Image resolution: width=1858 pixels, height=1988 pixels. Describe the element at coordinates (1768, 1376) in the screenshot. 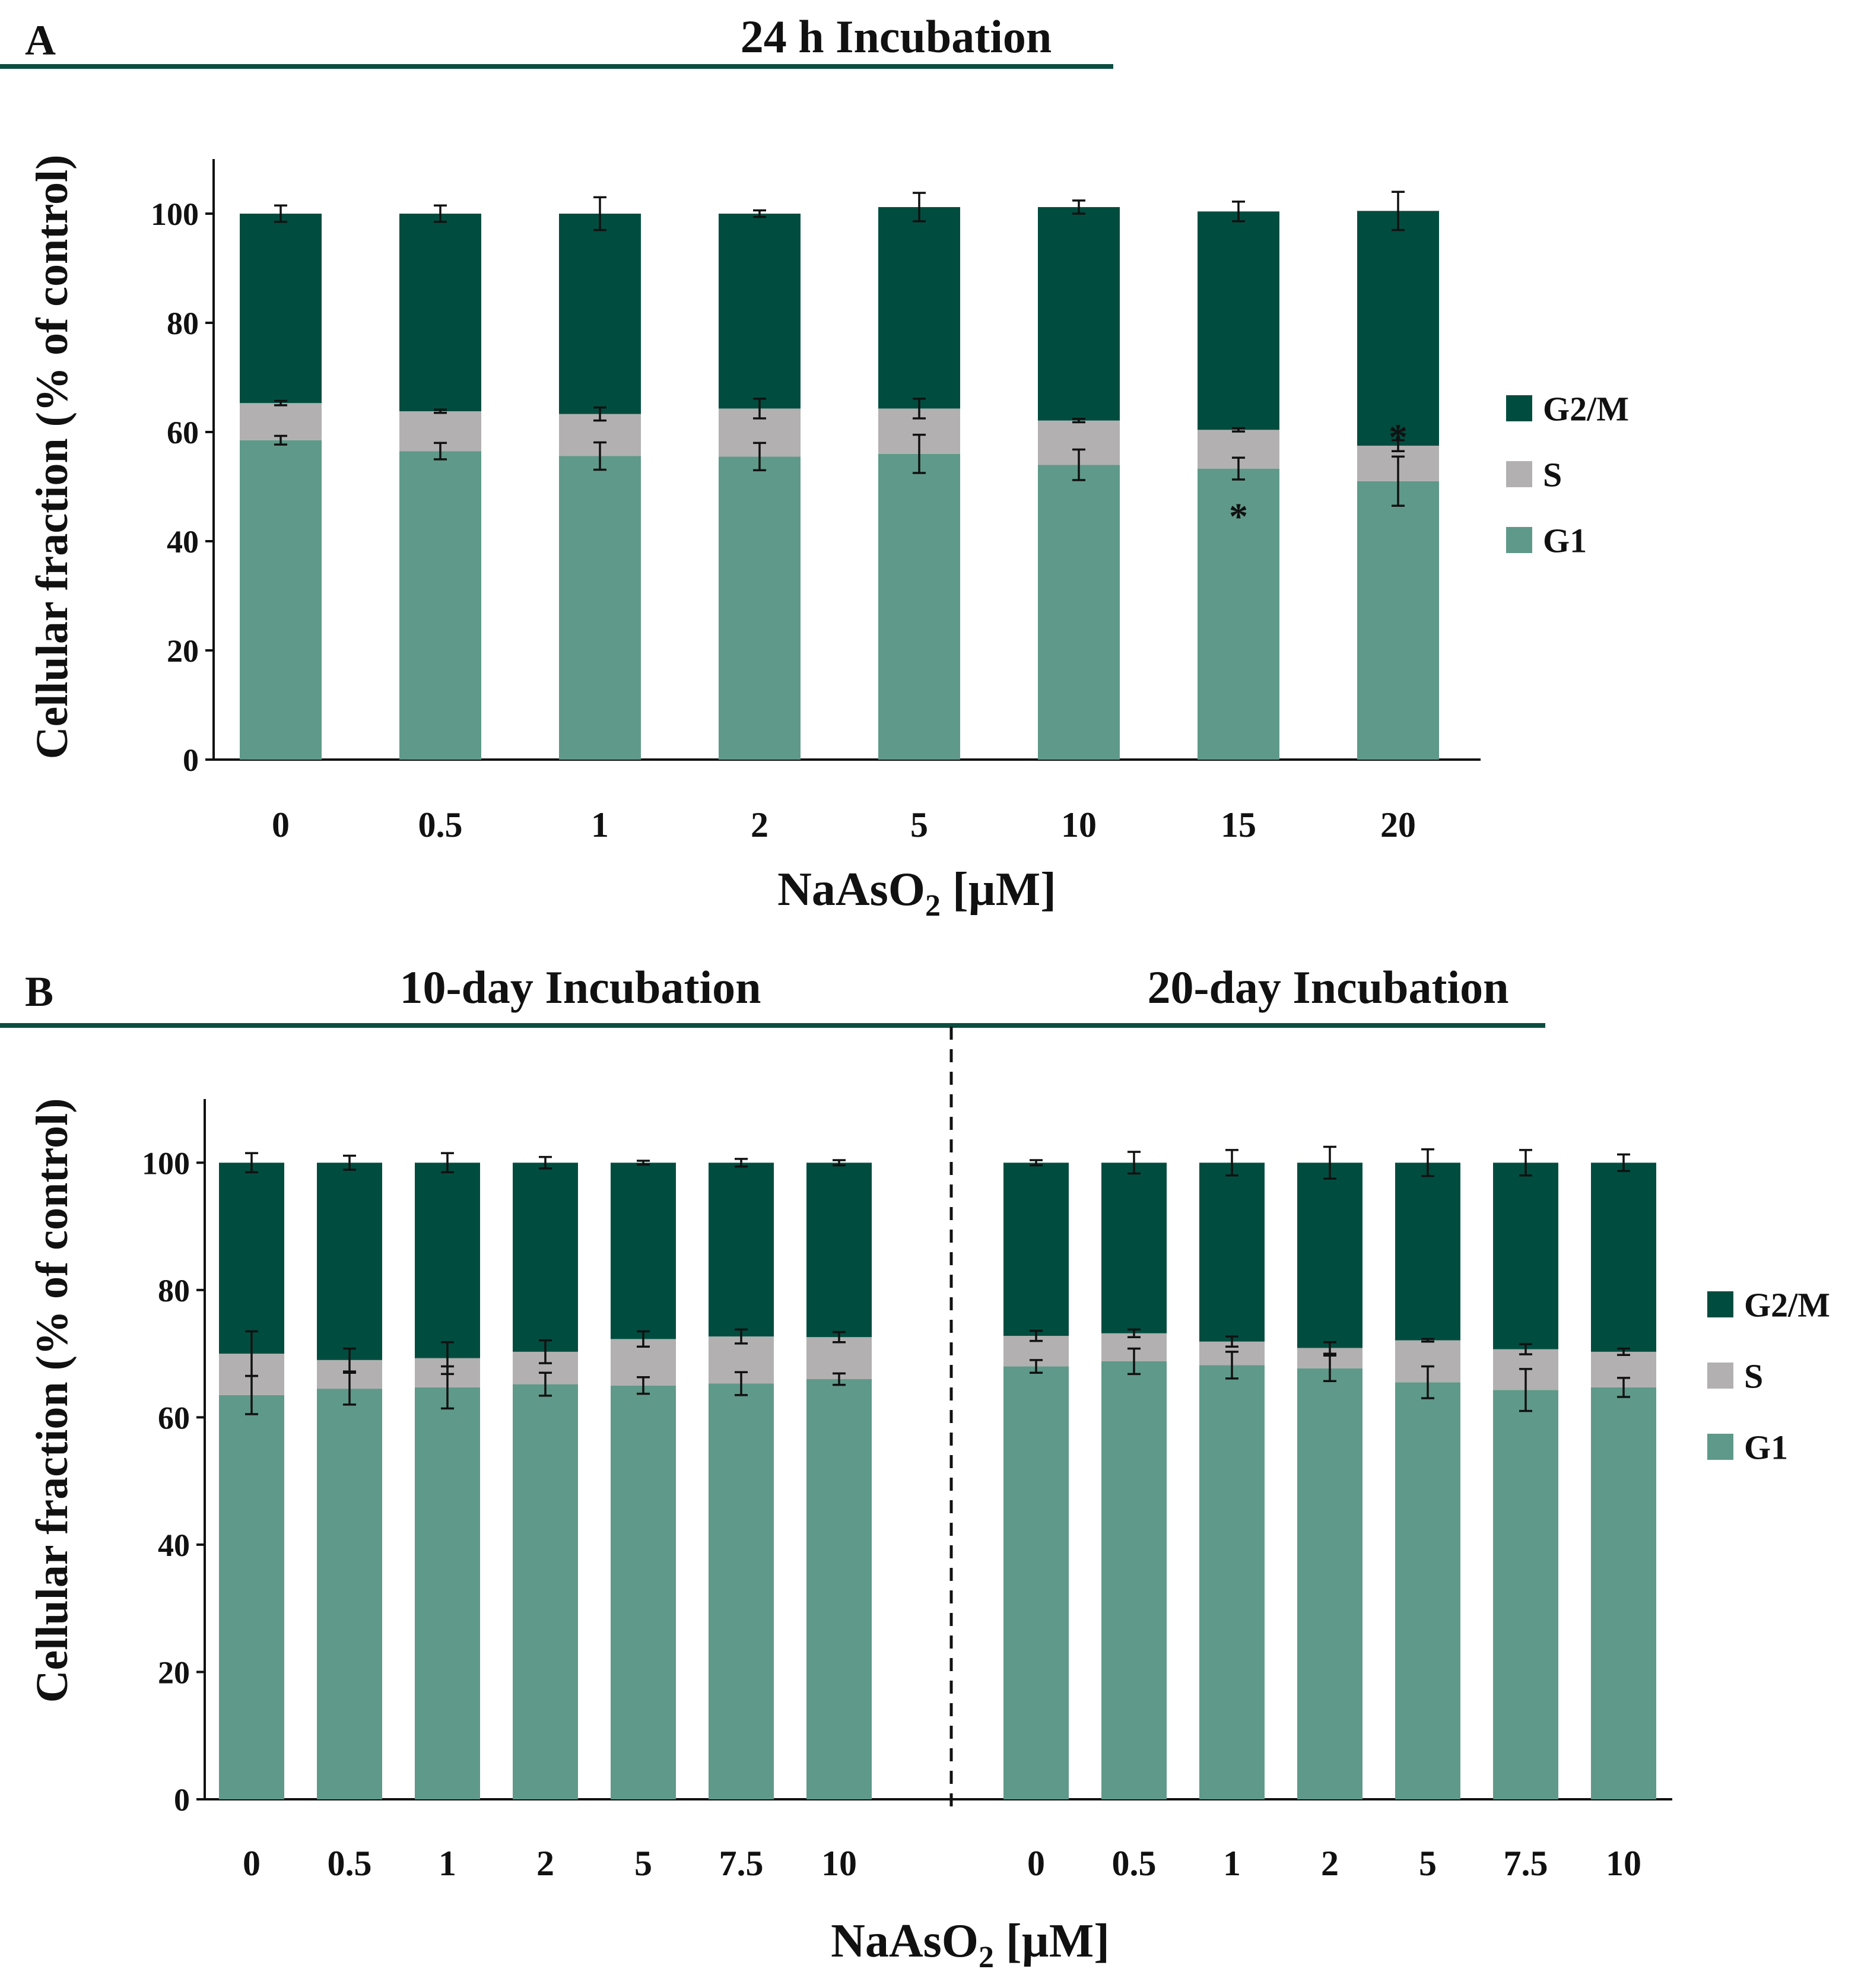

I see `legend-b: G2/M S G1` at that location.